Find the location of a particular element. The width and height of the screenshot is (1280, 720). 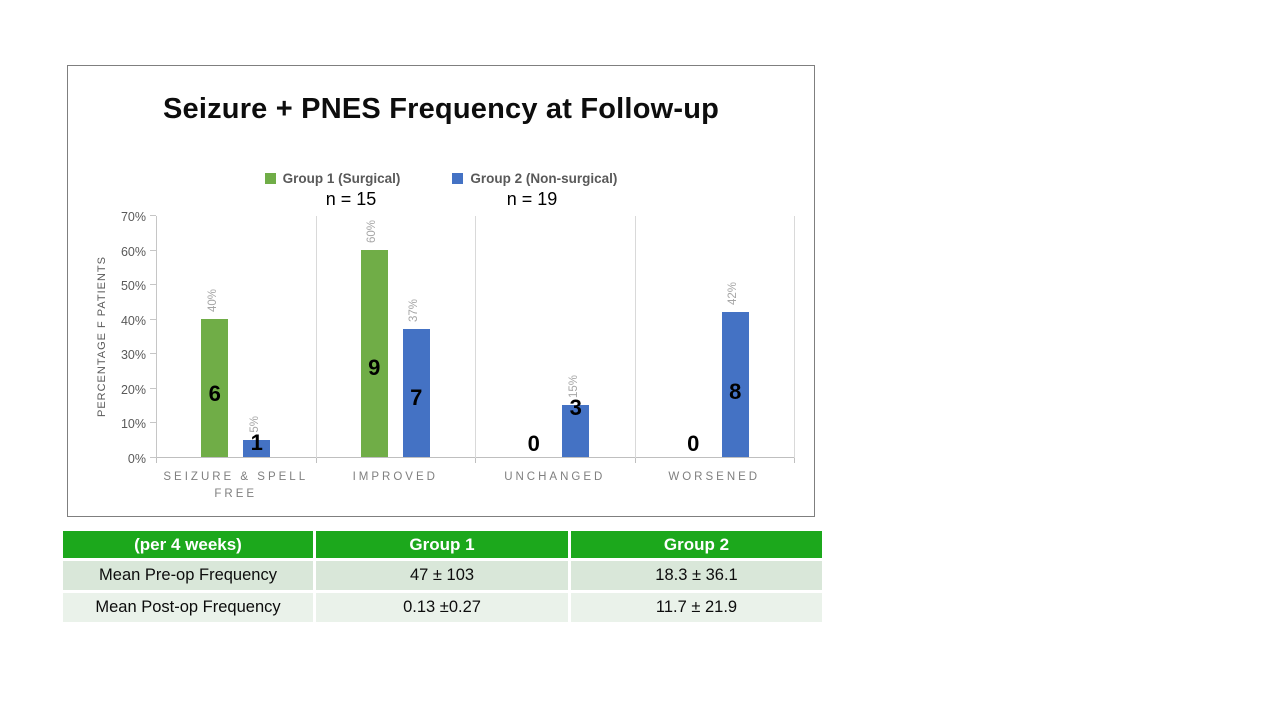

table-cell: 47 ± 103 is located at coordinates (442, 575).